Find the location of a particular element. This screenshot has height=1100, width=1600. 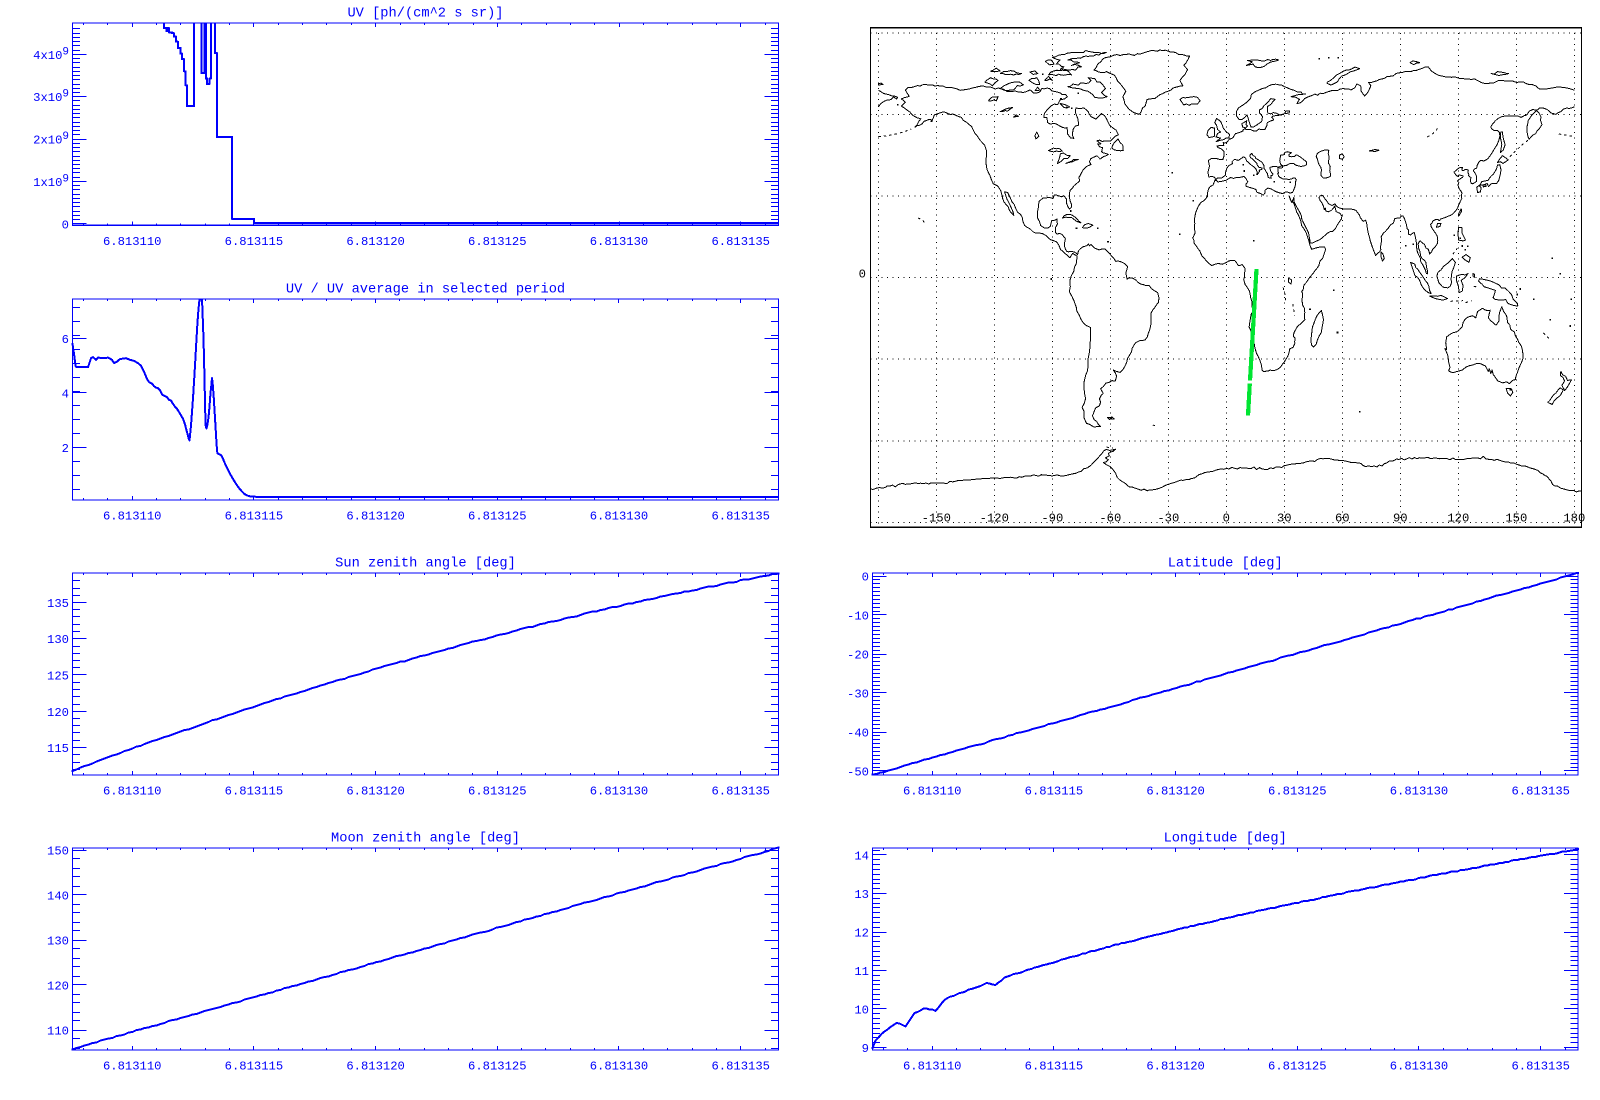

svg-text: 11 is located at coordinates (861, 972).